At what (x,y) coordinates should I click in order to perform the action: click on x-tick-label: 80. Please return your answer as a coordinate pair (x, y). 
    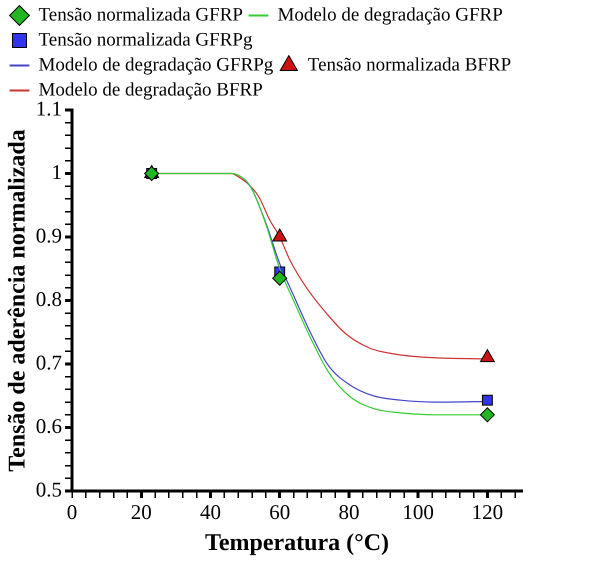
    Looking at the image, I should click on (349, 512).